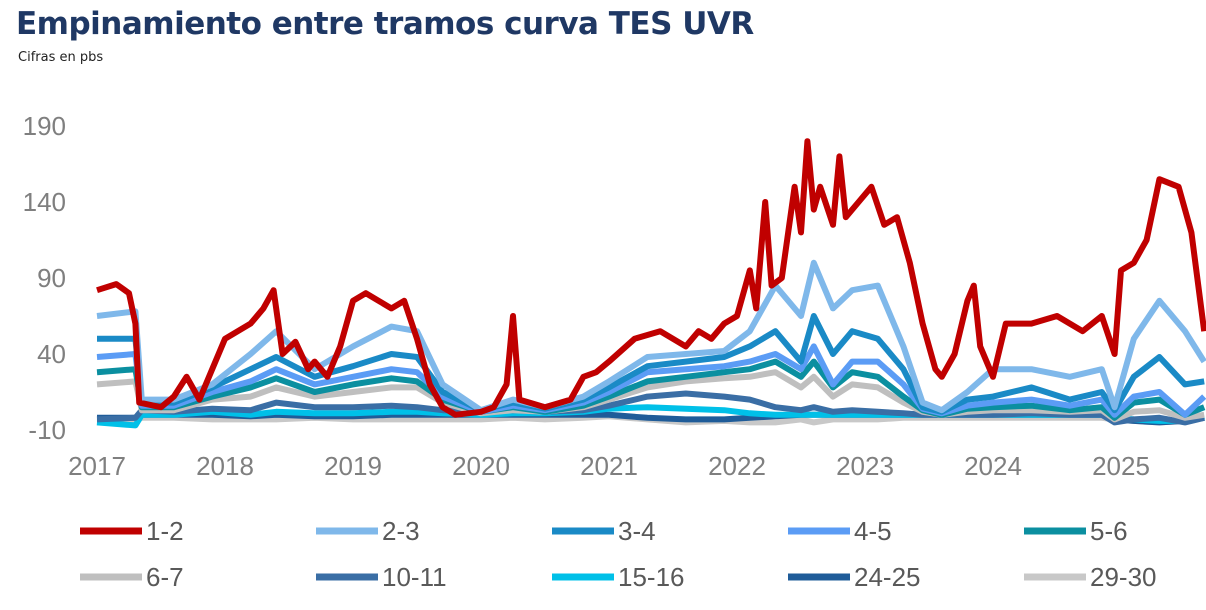 Image resolution: width=1206 pixels, height=610 pixels. I want to click on x-tick-label: 2025, so click(1121, 466).